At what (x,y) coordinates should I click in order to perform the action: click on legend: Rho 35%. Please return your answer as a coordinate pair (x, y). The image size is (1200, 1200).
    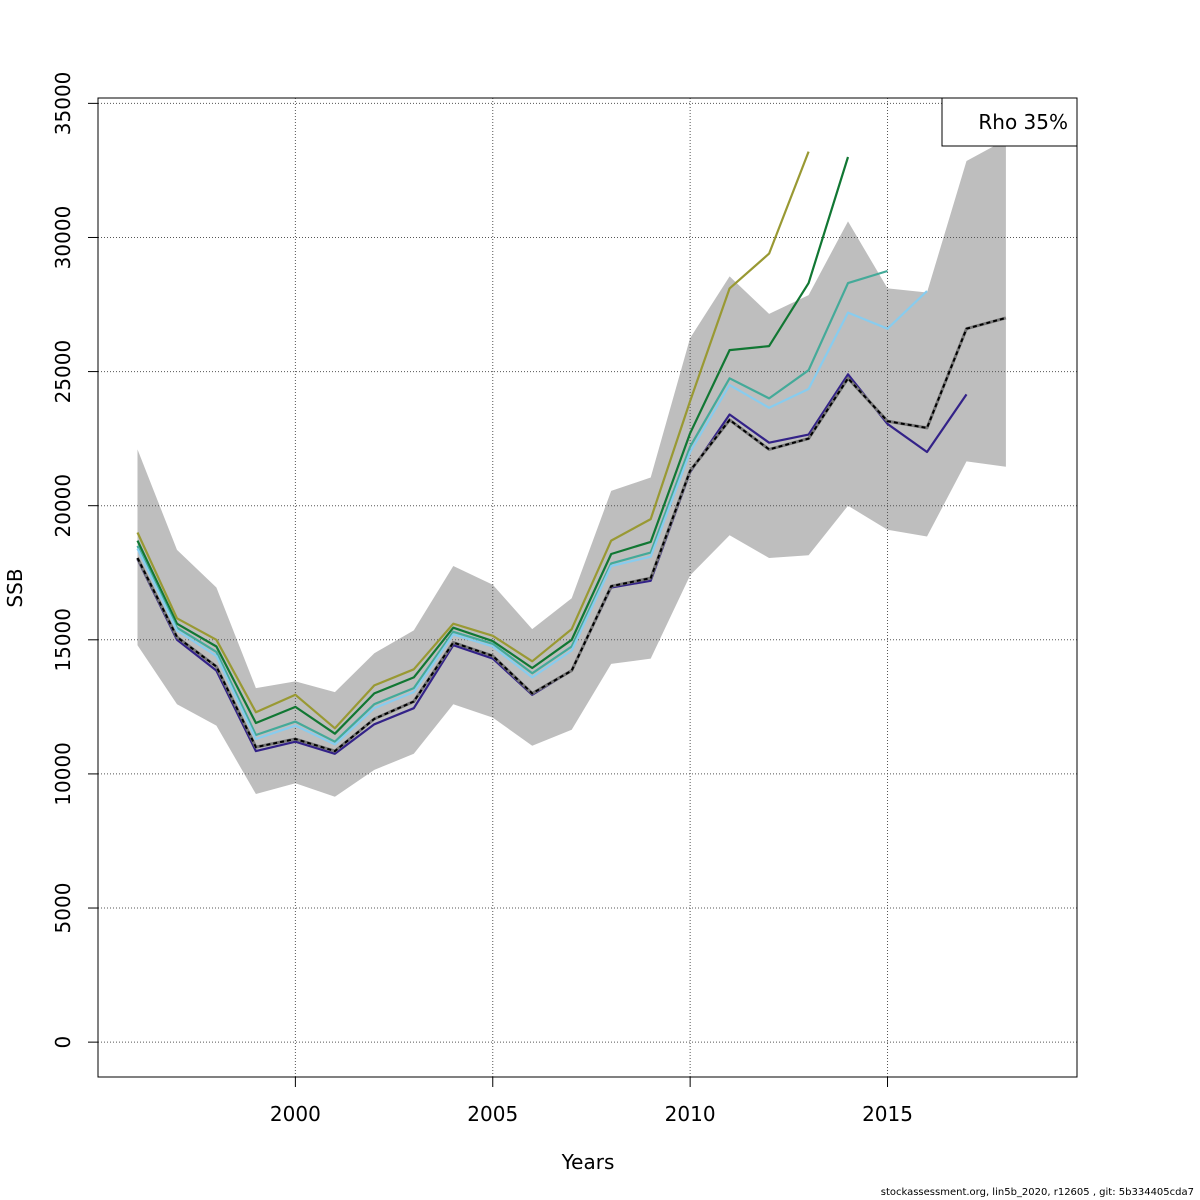
    Looking at the image, I should click on (1009, 122).